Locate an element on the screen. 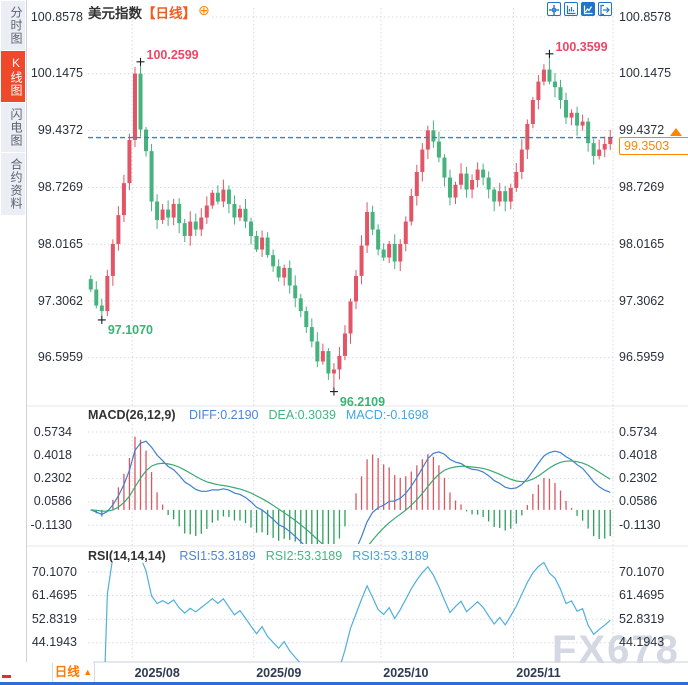 This screenshot has height=685, width=688. macd-legend-1: DEA:0.3039 is located at coordinates (302, 415).